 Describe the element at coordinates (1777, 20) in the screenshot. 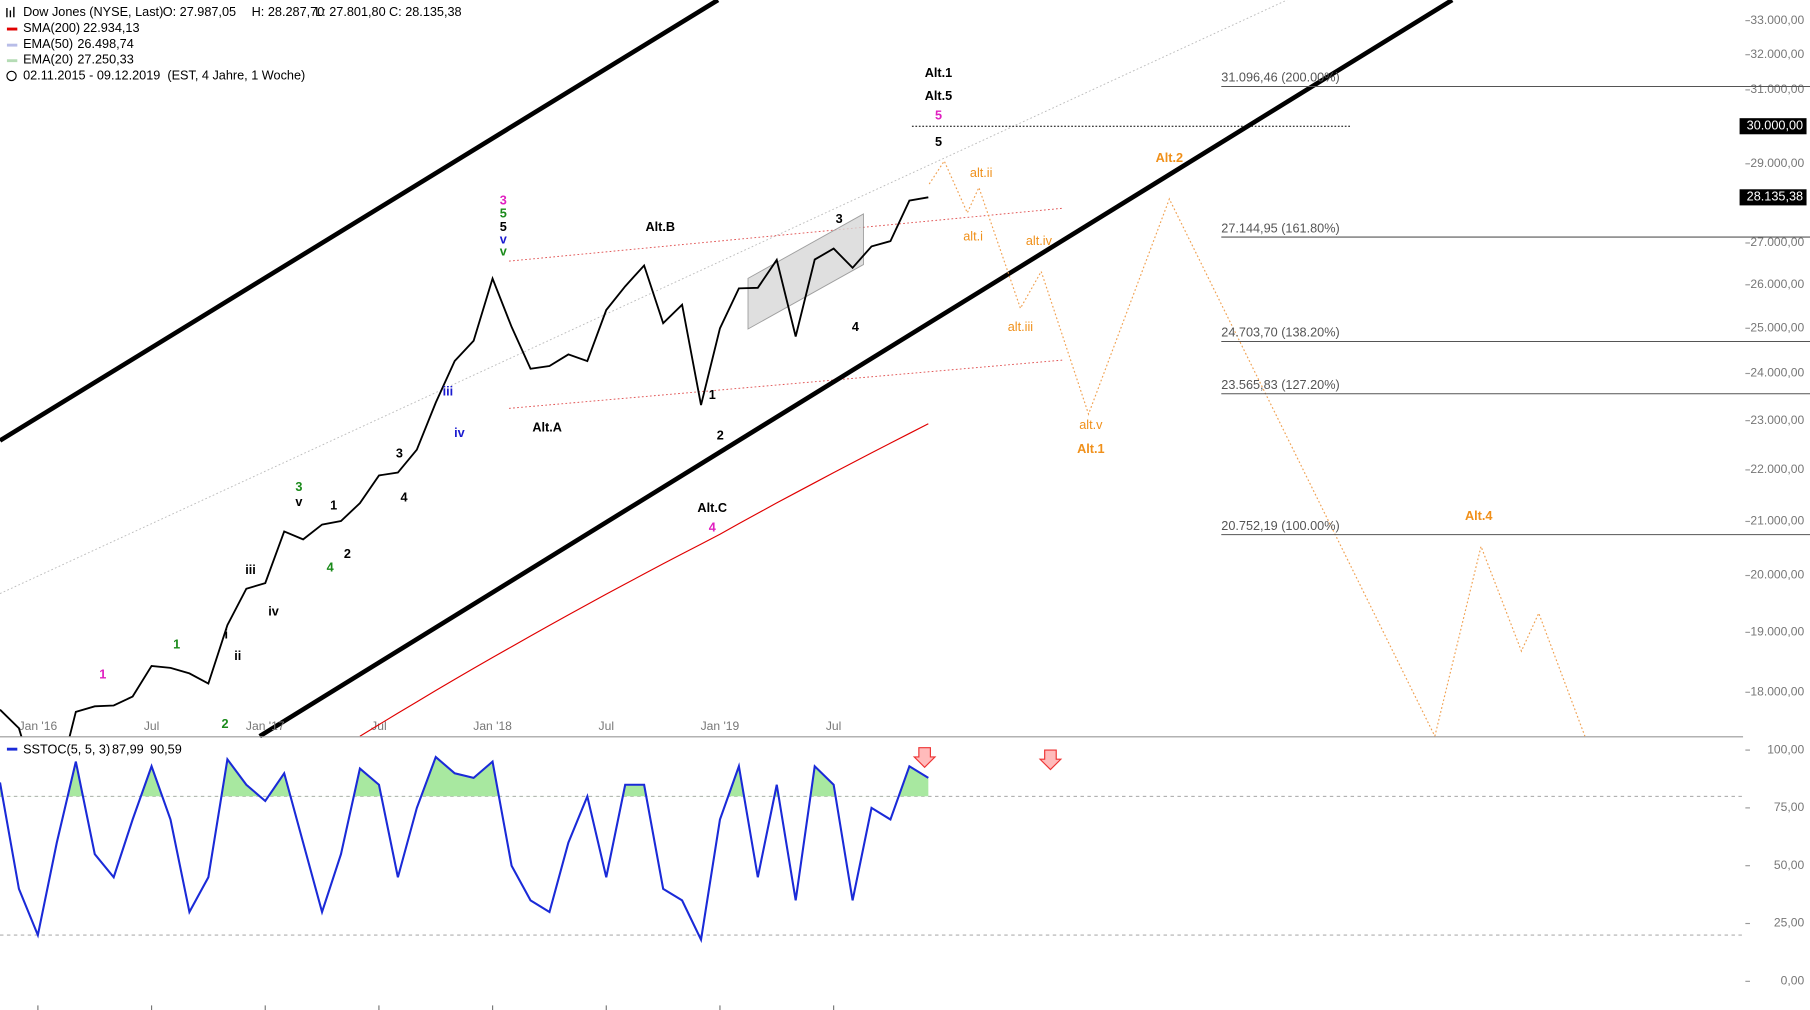

I see `y-tick-label: 33.000,00` at that location.